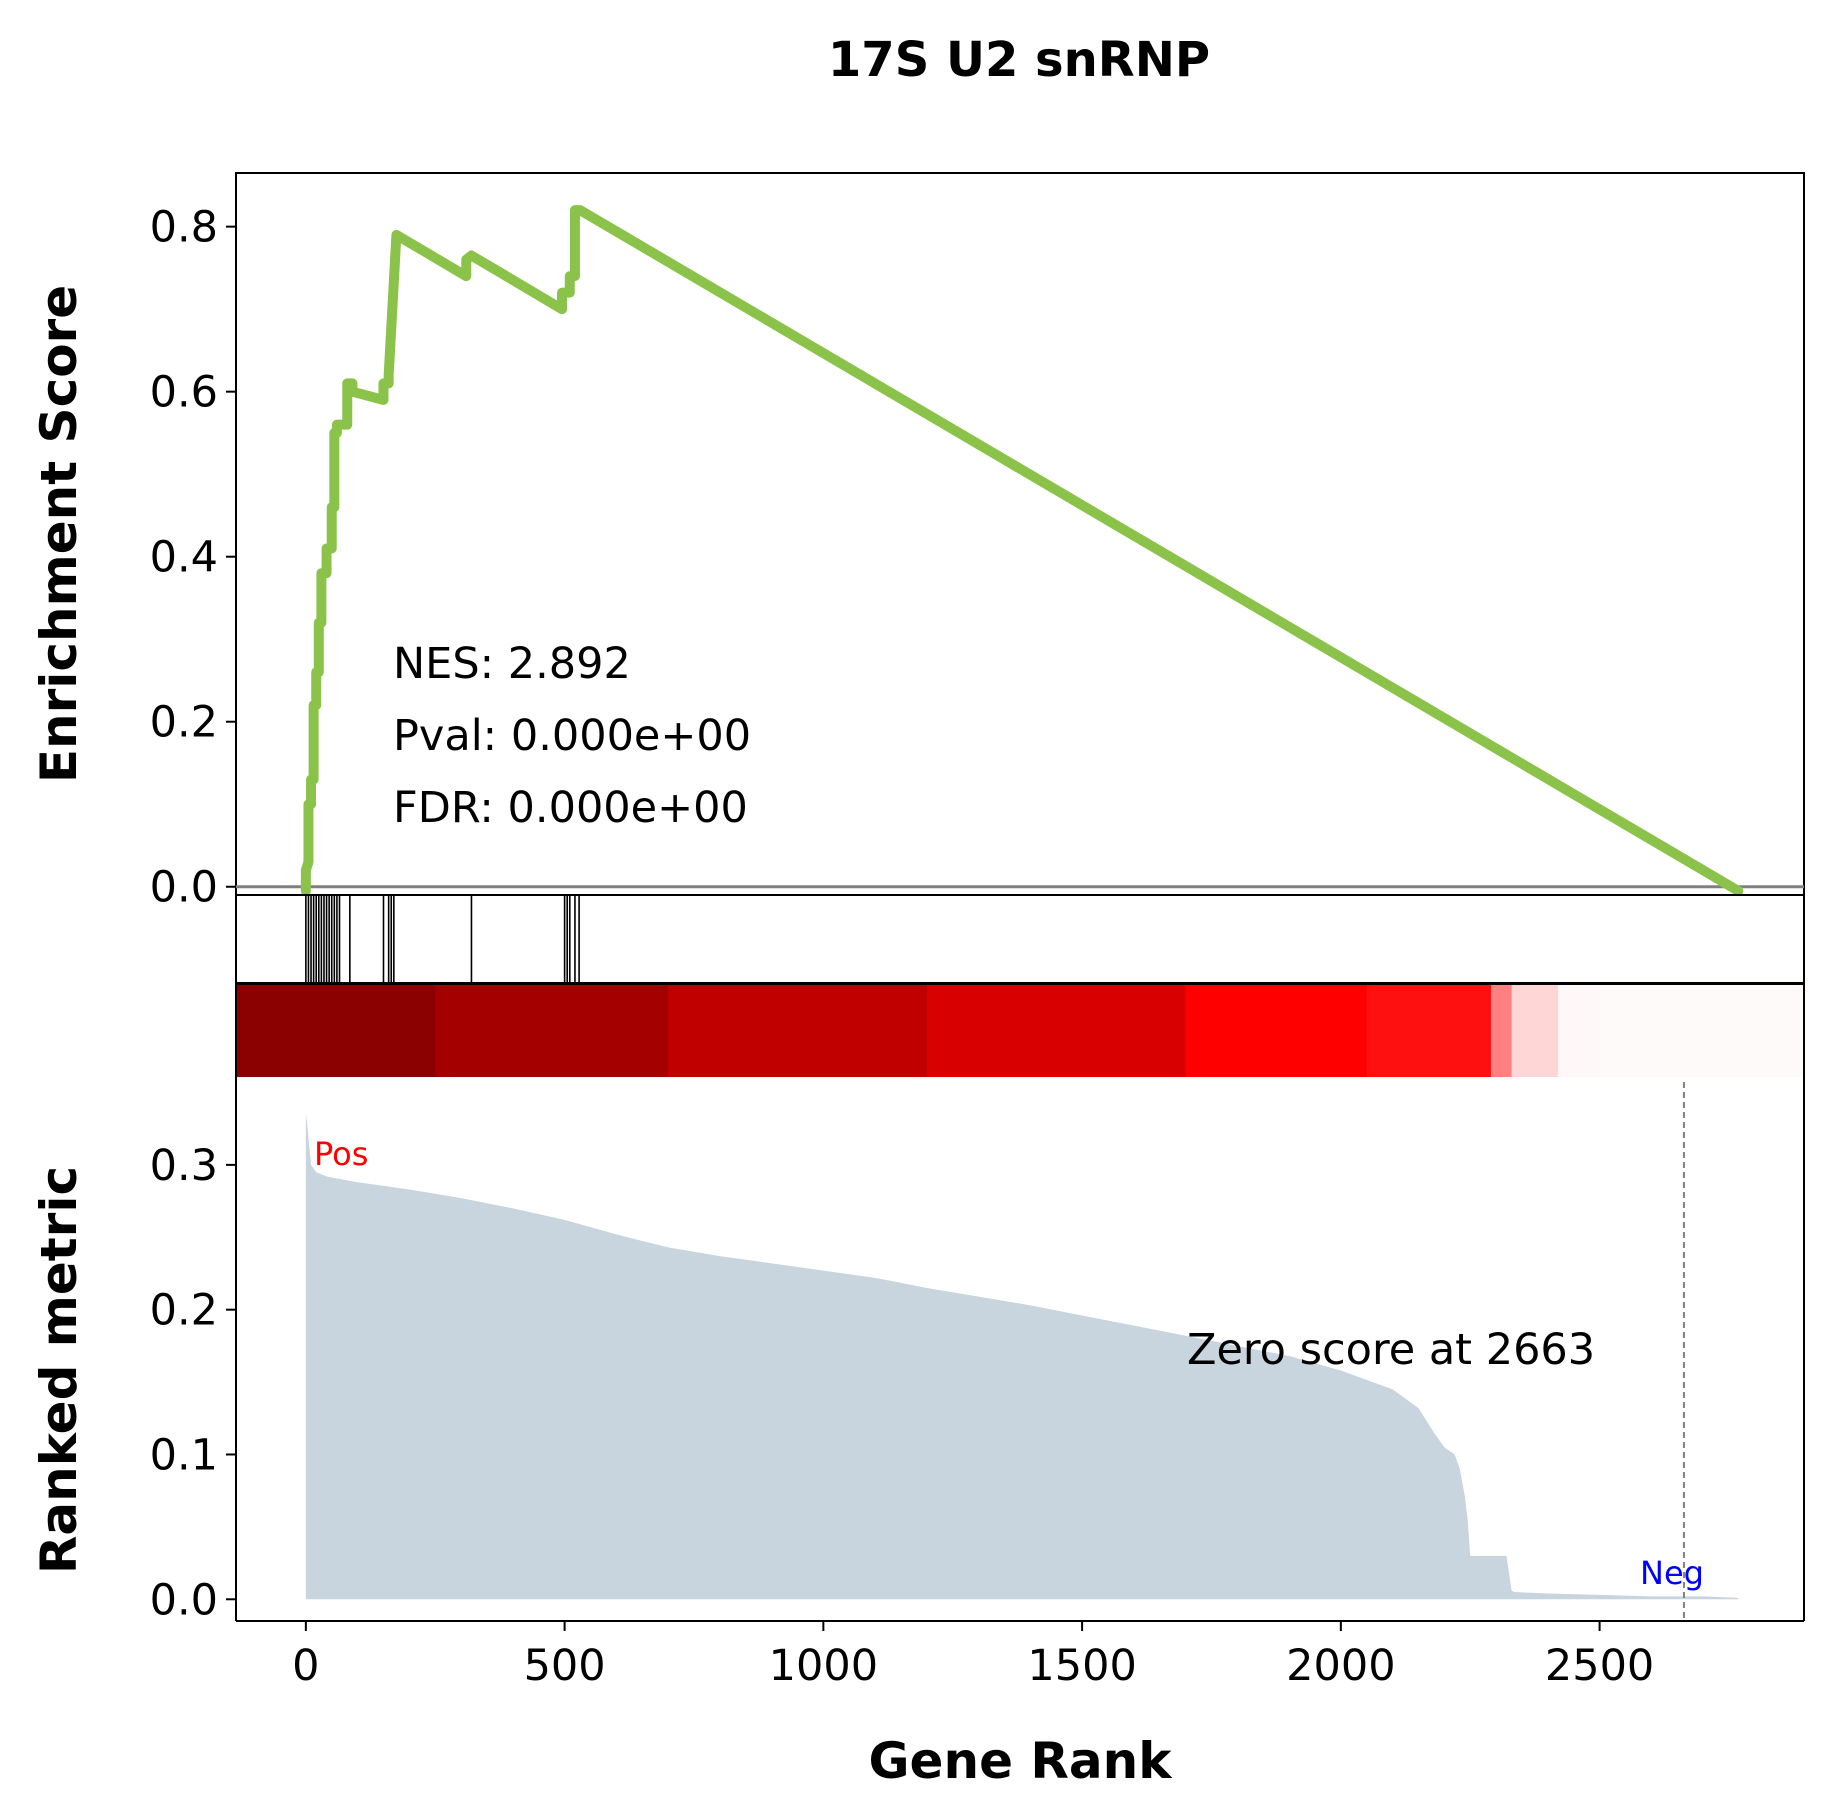 The height and width of the screenshot is (1812, 1824). Describe the element at coordinates (1019, 60) in the screenshot. I see `chart-title: 17S U2 snRNP` at that location.